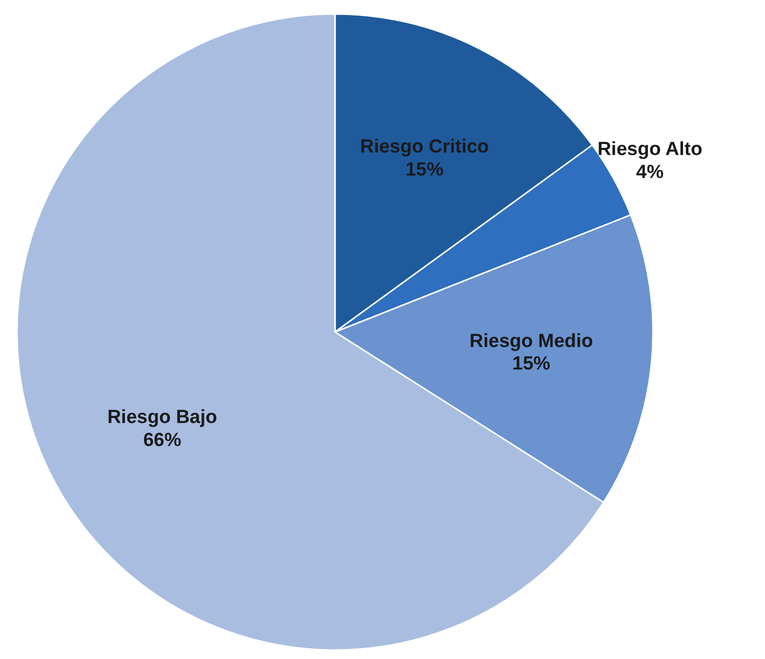 Image resolution: width=765 pixels, height=659 pixels. What do you see at coordinates (162, 440) in the screenshot?
I see `data-label: 66%` at bounding box center [162, 440].